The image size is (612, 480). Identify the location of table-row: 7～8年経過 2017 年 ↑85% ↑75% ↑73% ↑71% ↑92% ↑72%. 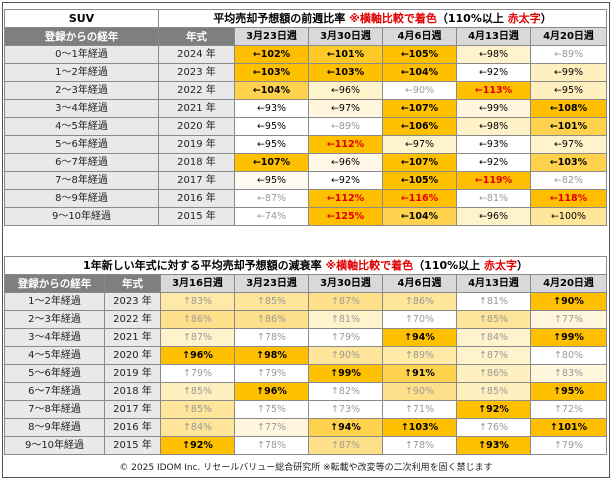
(305, 409).